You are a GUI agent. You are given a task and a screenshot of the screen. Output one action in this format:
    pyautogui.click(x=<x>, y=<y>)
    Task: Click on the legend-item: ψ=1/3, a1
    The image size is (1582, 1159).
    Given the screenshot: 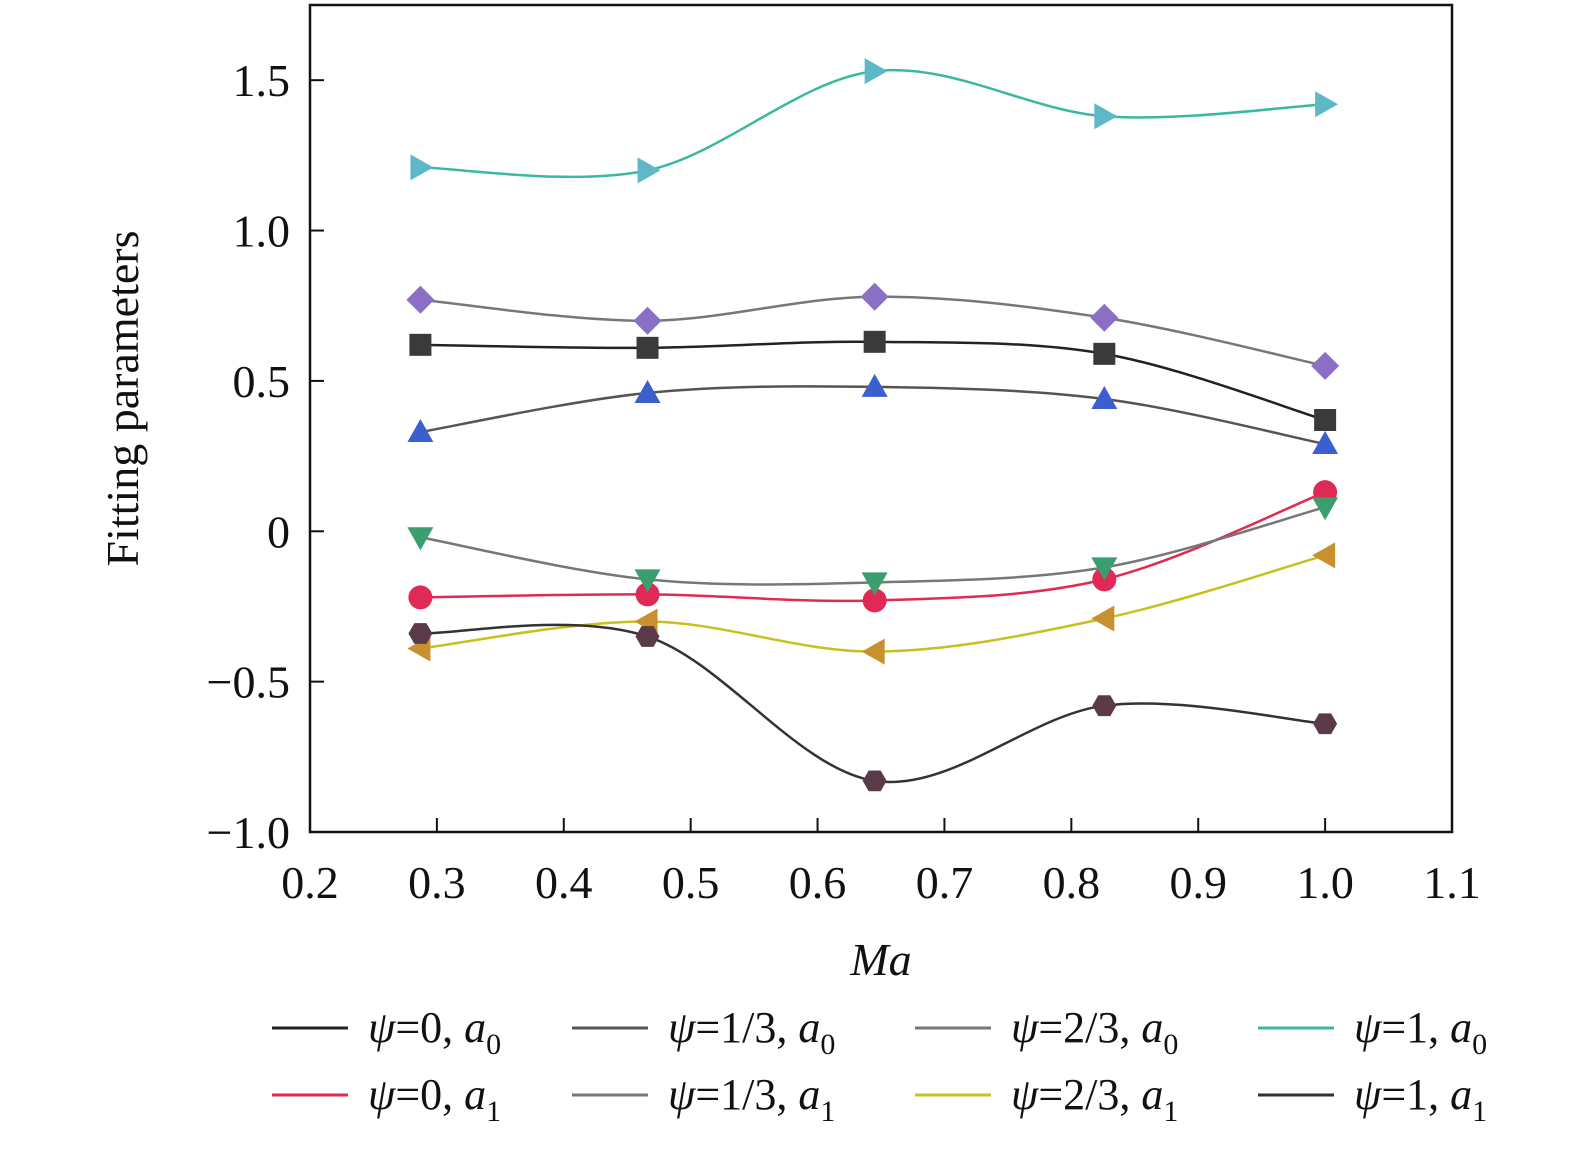 What is the action you would take?
    pyautogui.click(x=703, y=1099)
    